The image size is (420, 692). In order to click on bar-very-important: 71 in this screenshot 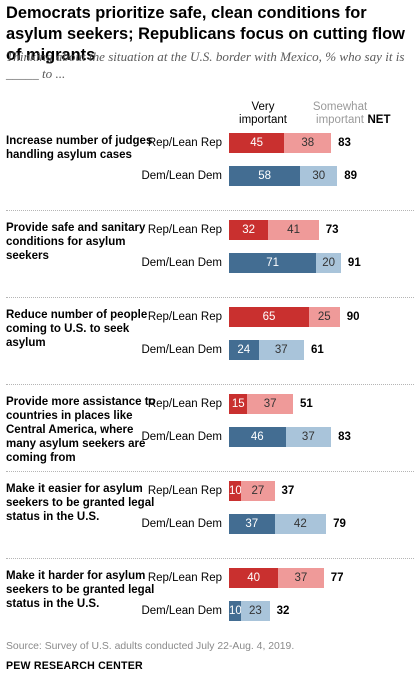, I will do `click(273, 263)`.